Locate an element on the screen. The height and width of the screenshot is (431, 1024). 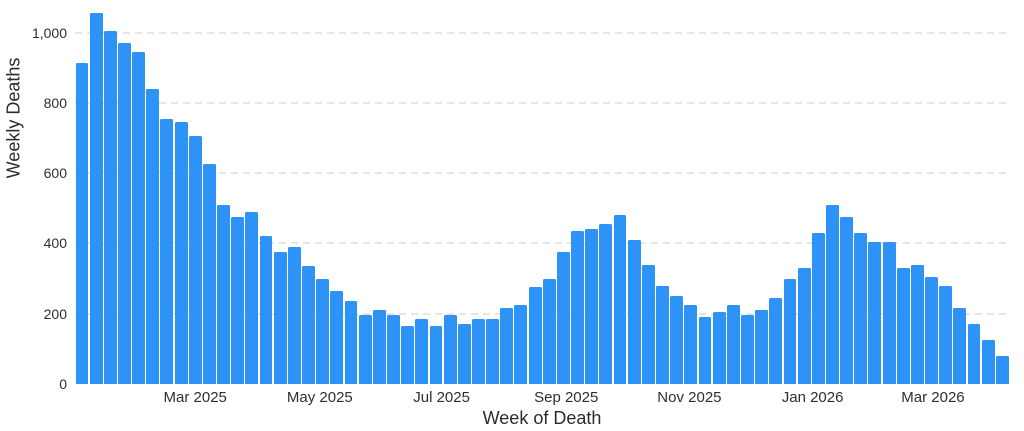
x-axis-title: Week of Death is located at coordinates (542, 418).